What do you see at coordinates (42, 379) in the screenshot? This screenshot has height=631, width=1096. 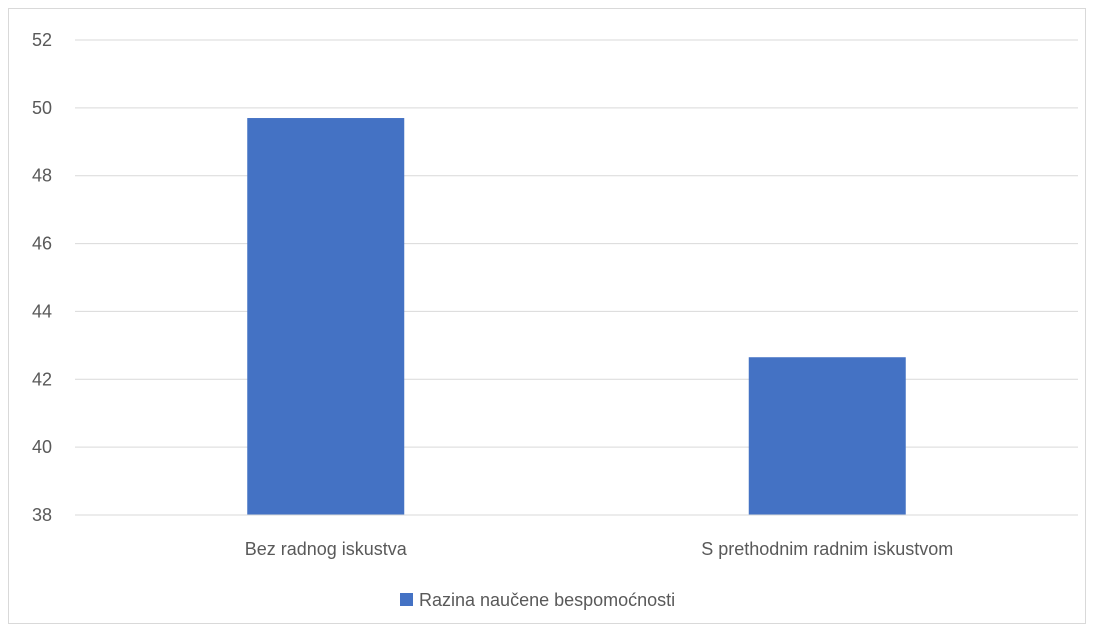 I see `y-tick-label: 42` at bounding box center [42, 379].